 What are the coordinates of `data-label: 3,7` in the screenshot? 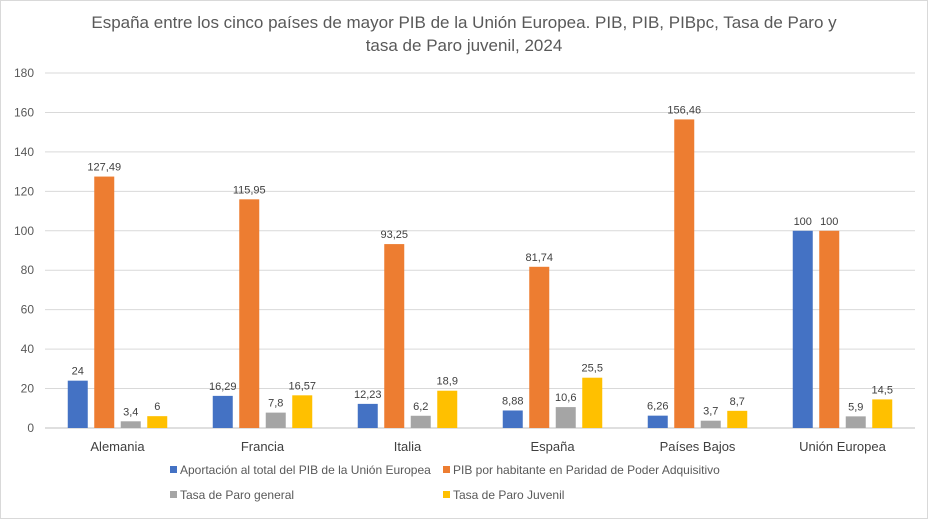 It's located at (710, 412).